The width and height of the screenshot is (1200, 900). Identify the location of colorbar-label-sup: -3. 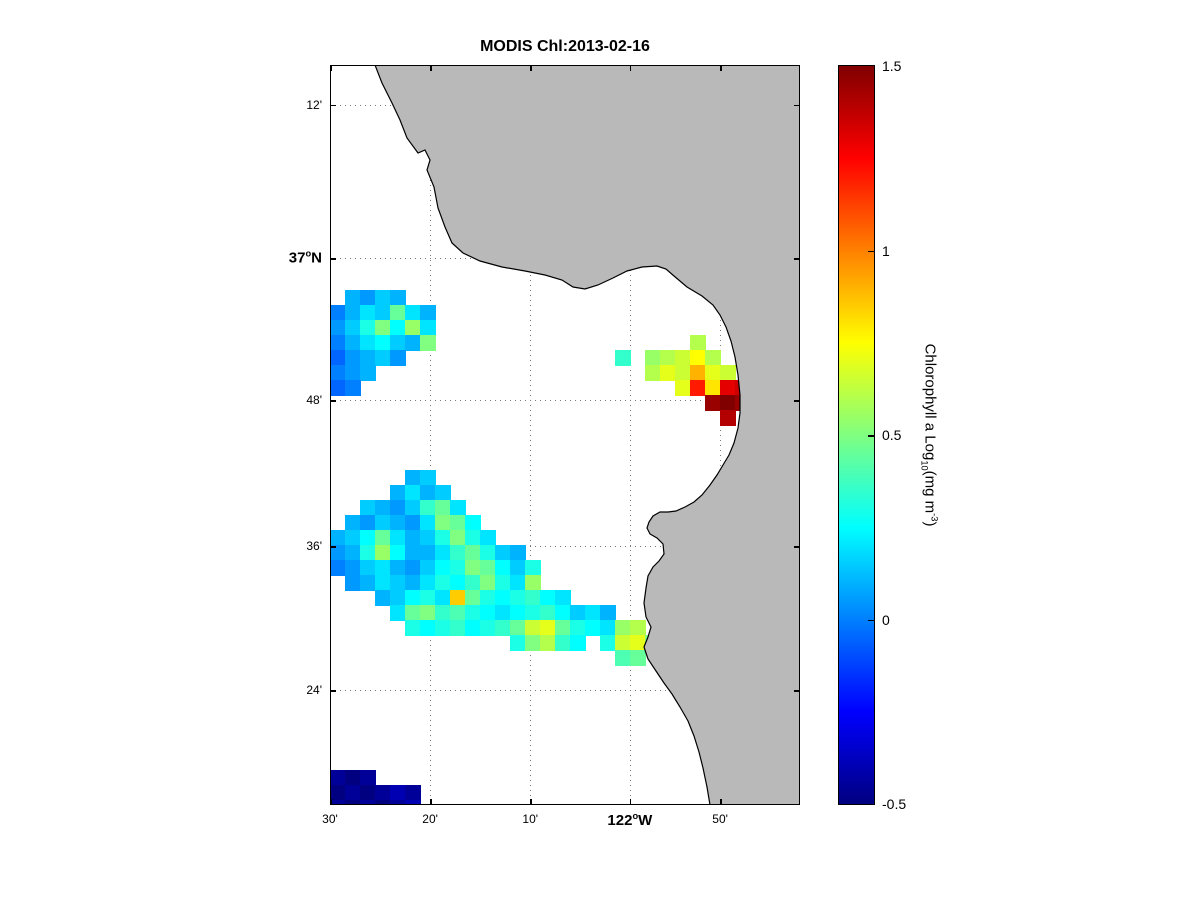
(934, 517).